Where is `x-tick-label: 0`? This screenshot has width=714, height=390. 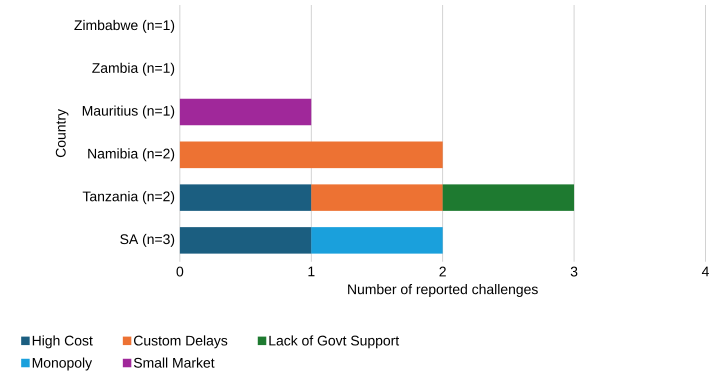
x-tick-label: 0 is located at coordinates (180, 271).